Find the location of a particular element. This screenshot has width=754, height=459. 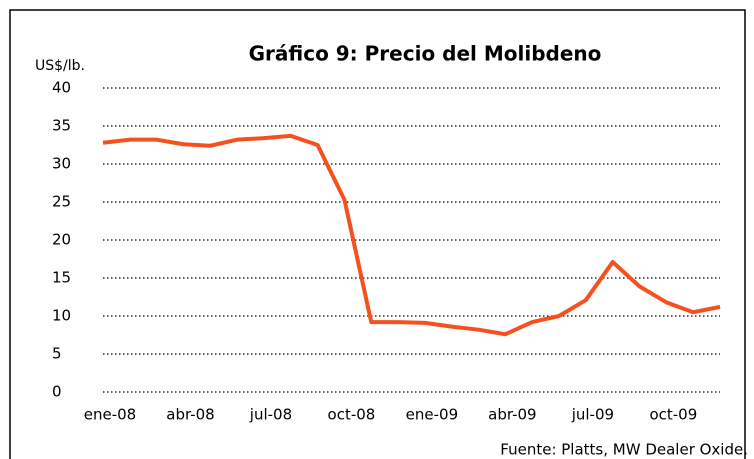

y-tick-label: 25 is located at coordinates (61, 202).